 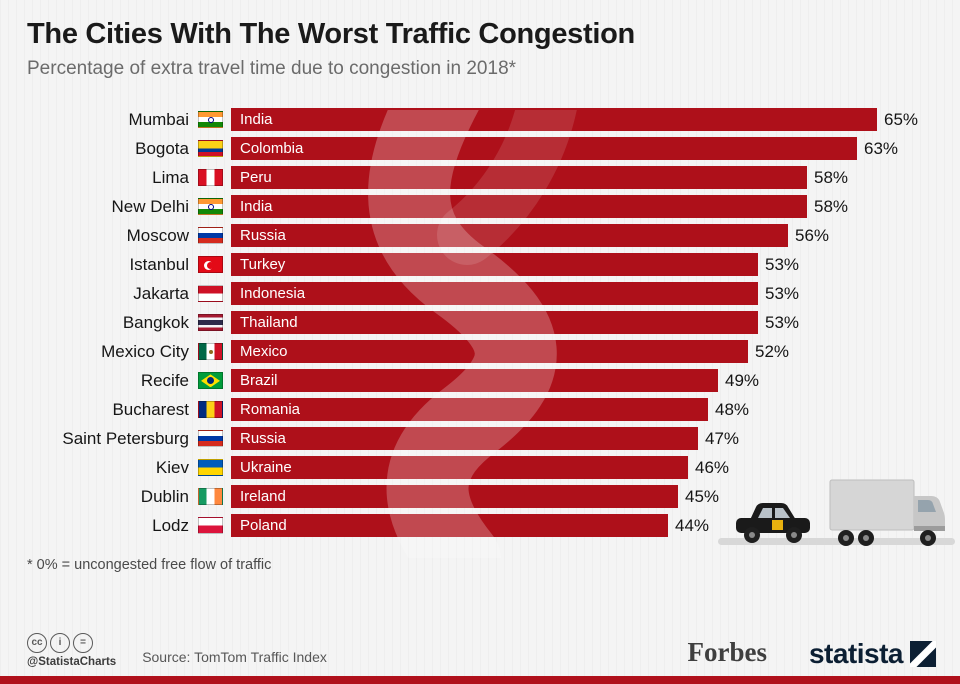 What do you see at coordinates (493, 148) in the screenshot?
I see `table-row: Bogota Colombia 63%` at bounding box center [493, 148].